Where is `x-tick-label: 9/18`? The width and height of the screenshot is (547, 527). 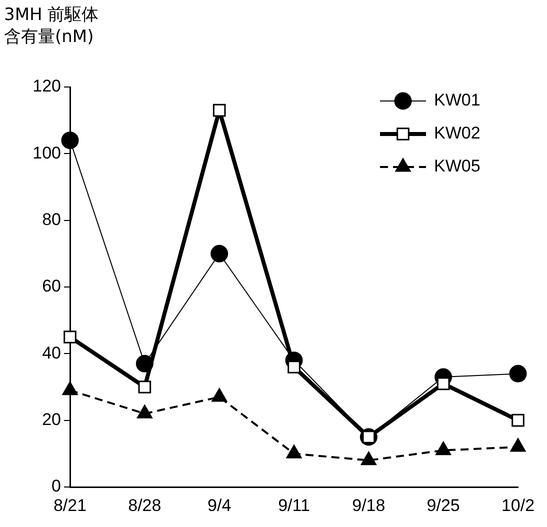 x-tick-label: 9/18 is located at coordinates (369, 505).